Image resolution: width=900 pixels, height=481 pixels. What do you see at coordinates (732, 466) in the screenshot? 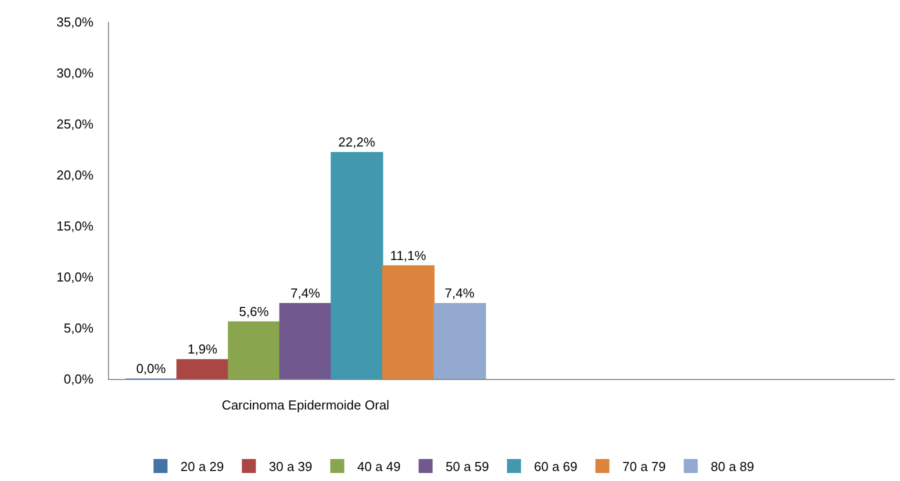
I see `legend-label: 80 a 89` at bounding box center [732, 466].